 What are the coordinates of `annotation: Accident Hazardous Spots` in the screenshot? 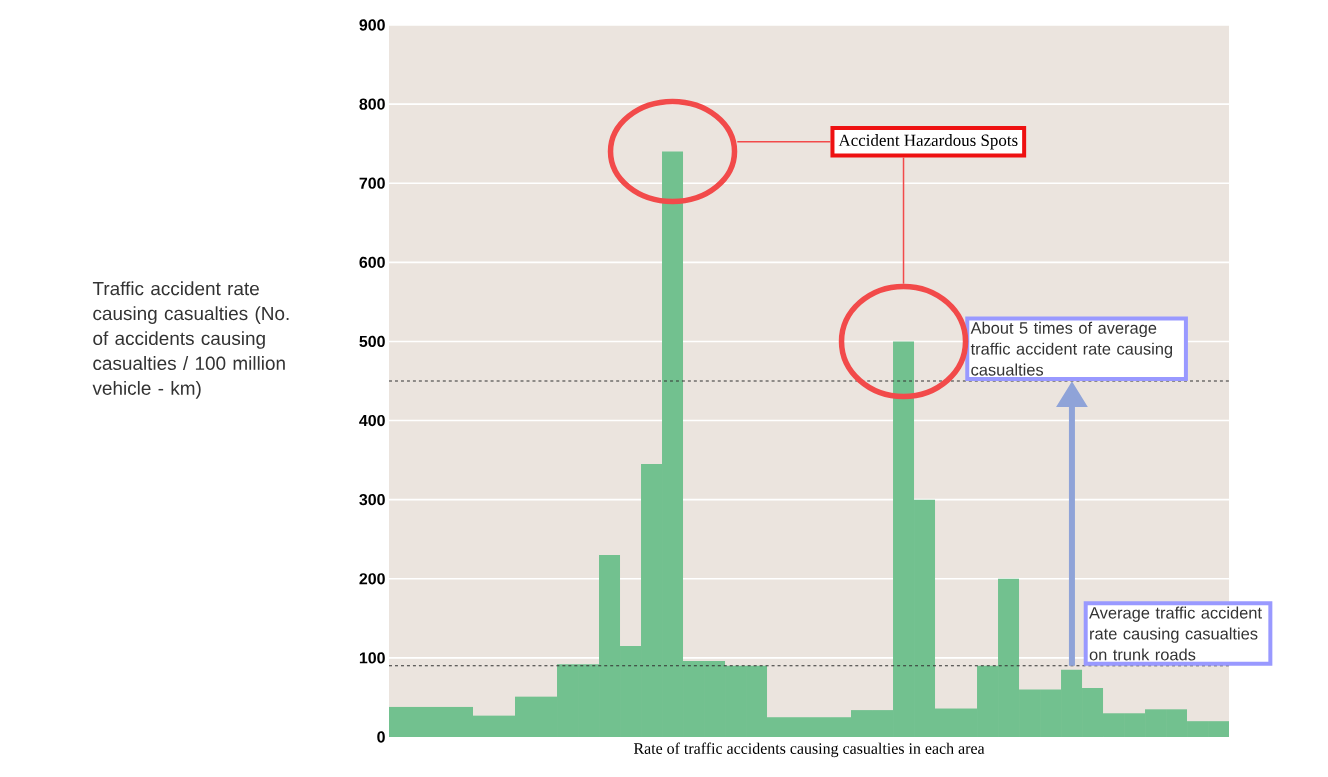 It's located at (928, 142).